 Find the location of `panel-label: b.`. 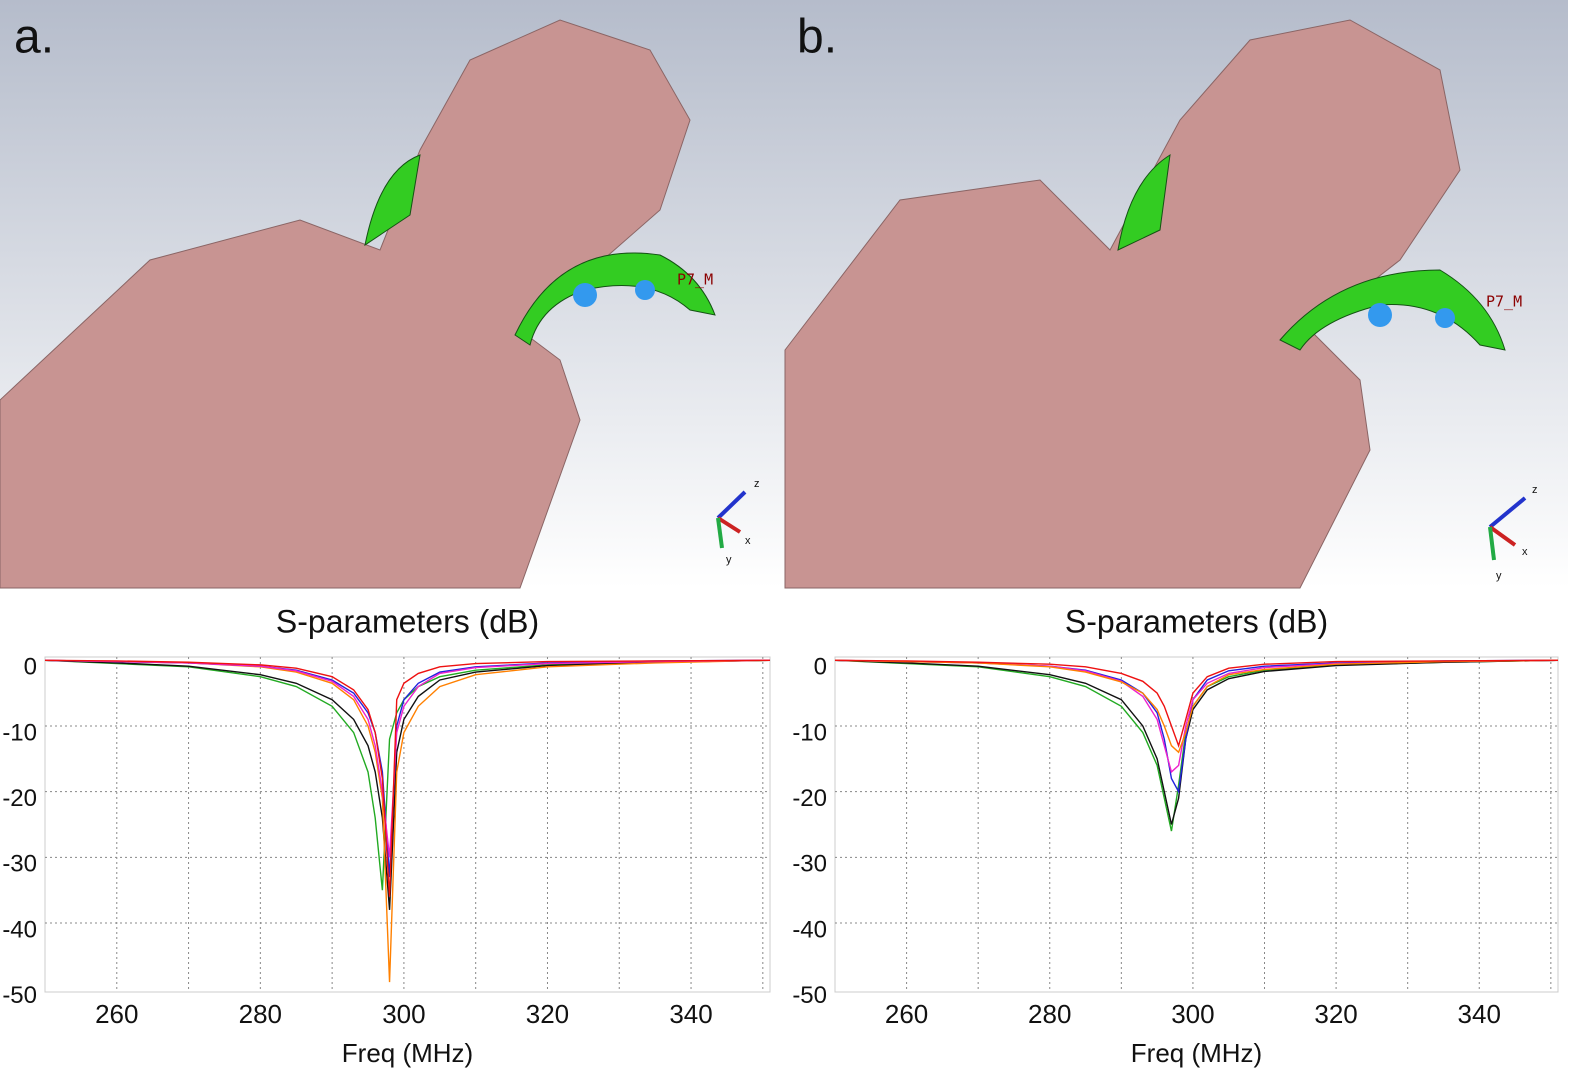

panel-label: b. is located at coordinates (817, 37).